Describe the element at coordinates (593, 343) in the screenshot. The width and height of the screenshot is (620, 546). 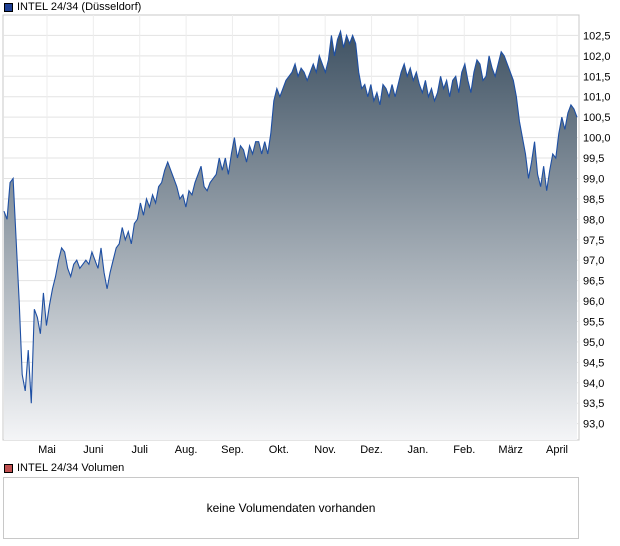
I see `y-tick-label: 95,0` at that location.